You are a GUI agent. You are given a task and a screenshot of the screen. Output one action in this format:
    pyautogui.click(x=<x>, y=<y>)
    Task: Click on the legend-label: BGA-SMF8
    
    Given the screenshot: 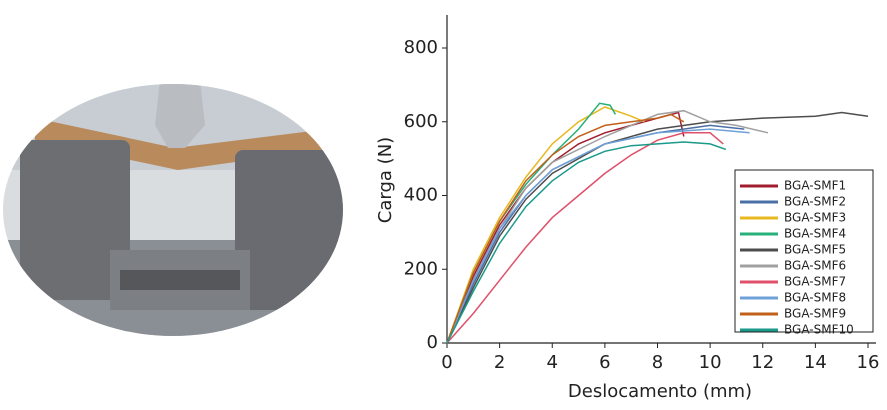 What is the action you would take?
    pyautogui.click(x=815, y=298)
    